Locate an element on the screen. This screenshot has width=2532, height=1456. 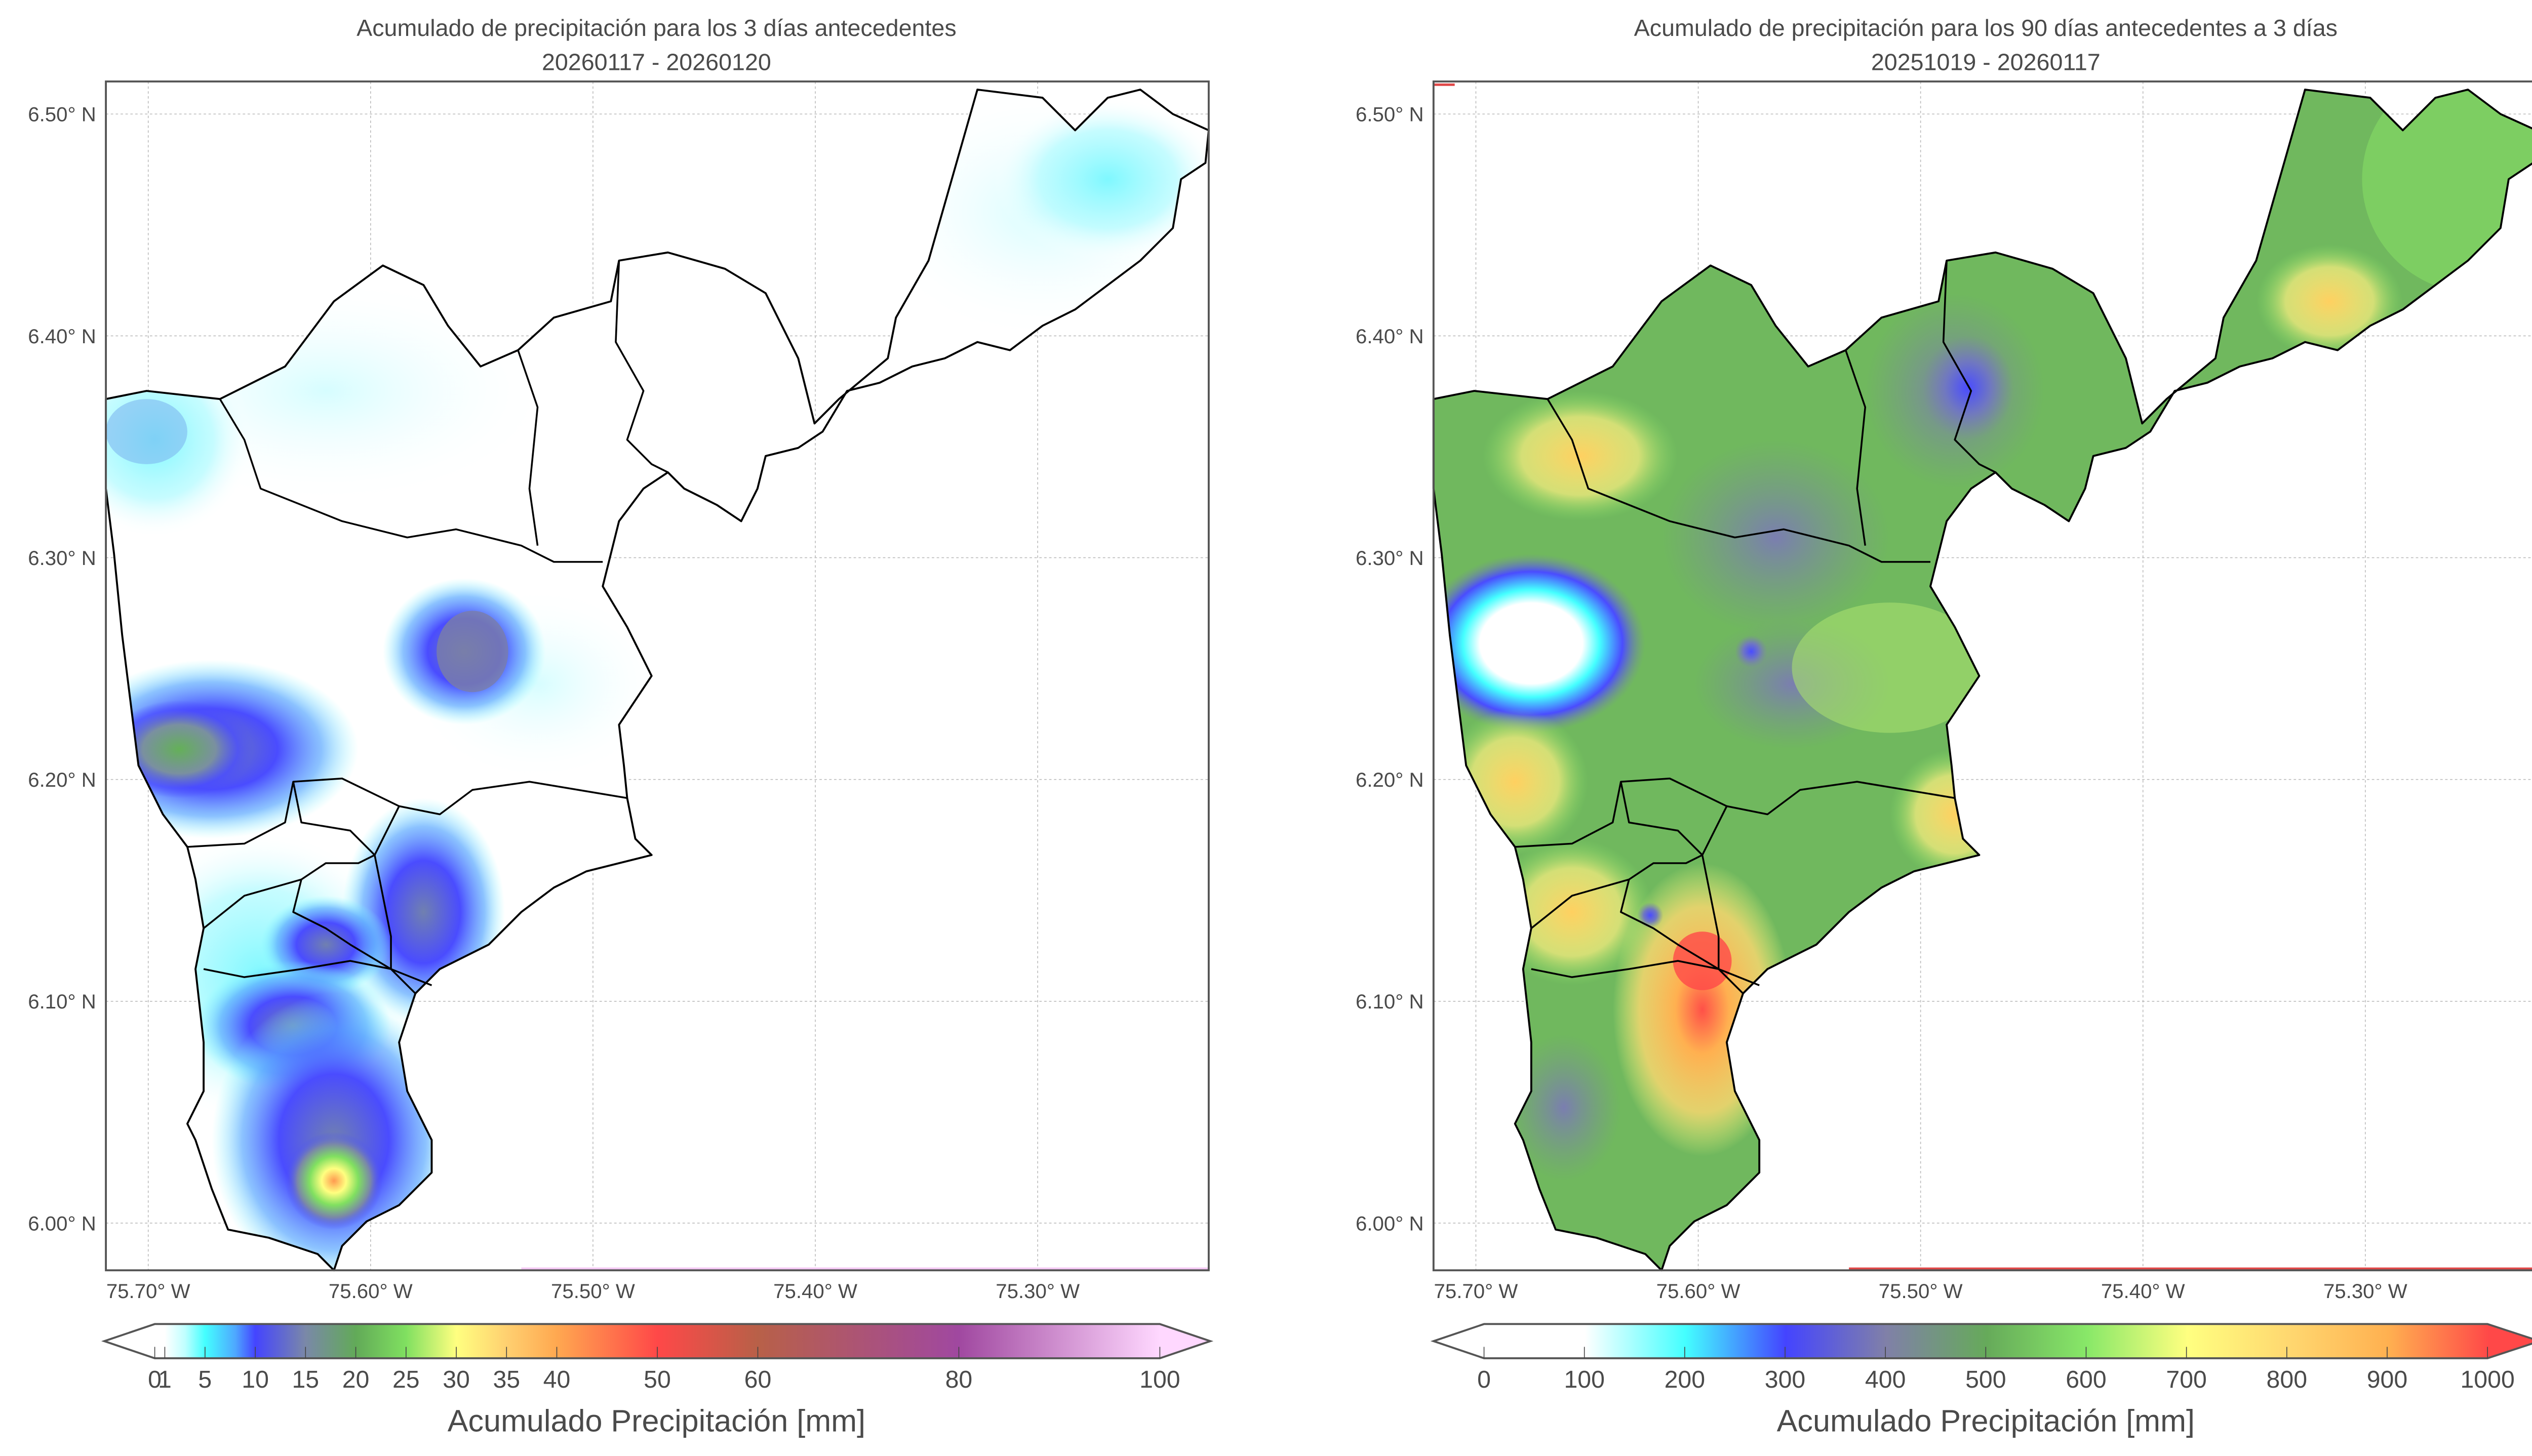
colorbar-tick-label: 15 is located at coordinates (305, 1379).